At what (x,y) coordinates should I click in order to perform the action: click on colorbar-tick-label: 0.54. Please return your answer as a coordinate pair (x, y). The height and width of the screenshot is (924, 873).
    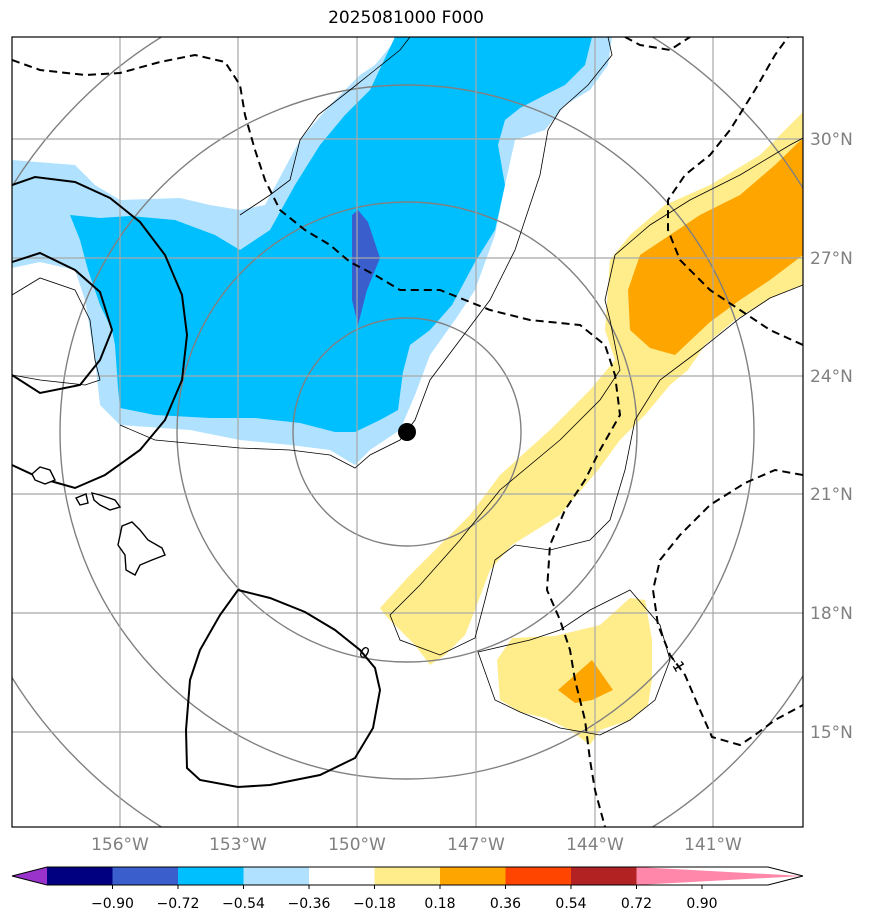
    Looking at the image, I should click on (570, 904).